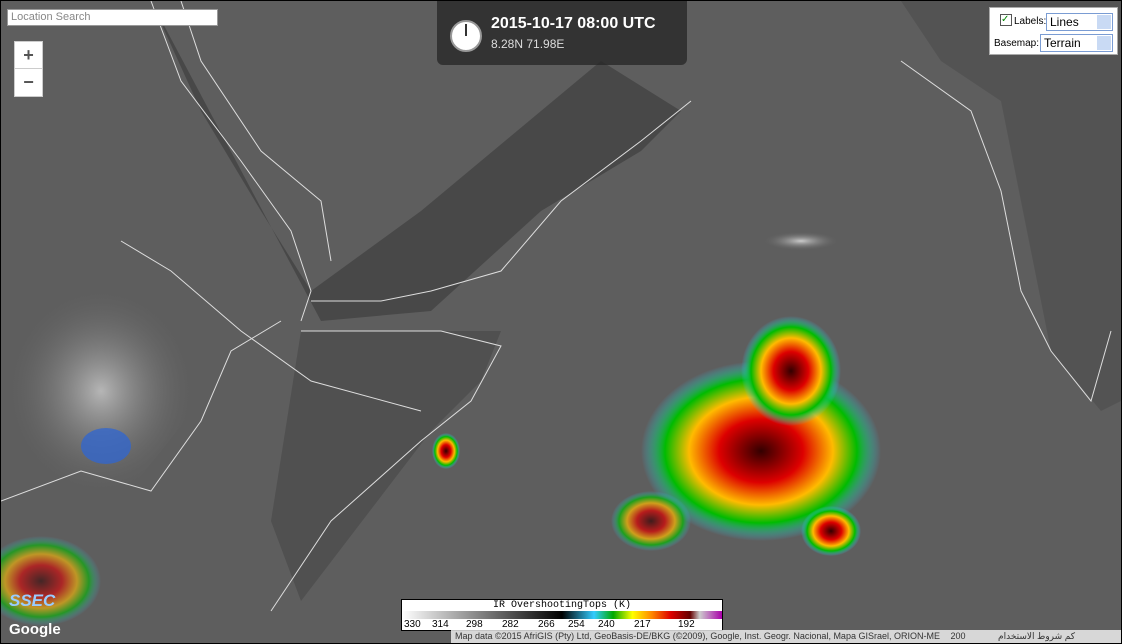 The height and width of the screenshot is (644, 1122). What do you see at coordinates (528, 44) in the screenshot?
I see `cursor-location: 8.28N 71.98E` at bounding box center [528, 44].